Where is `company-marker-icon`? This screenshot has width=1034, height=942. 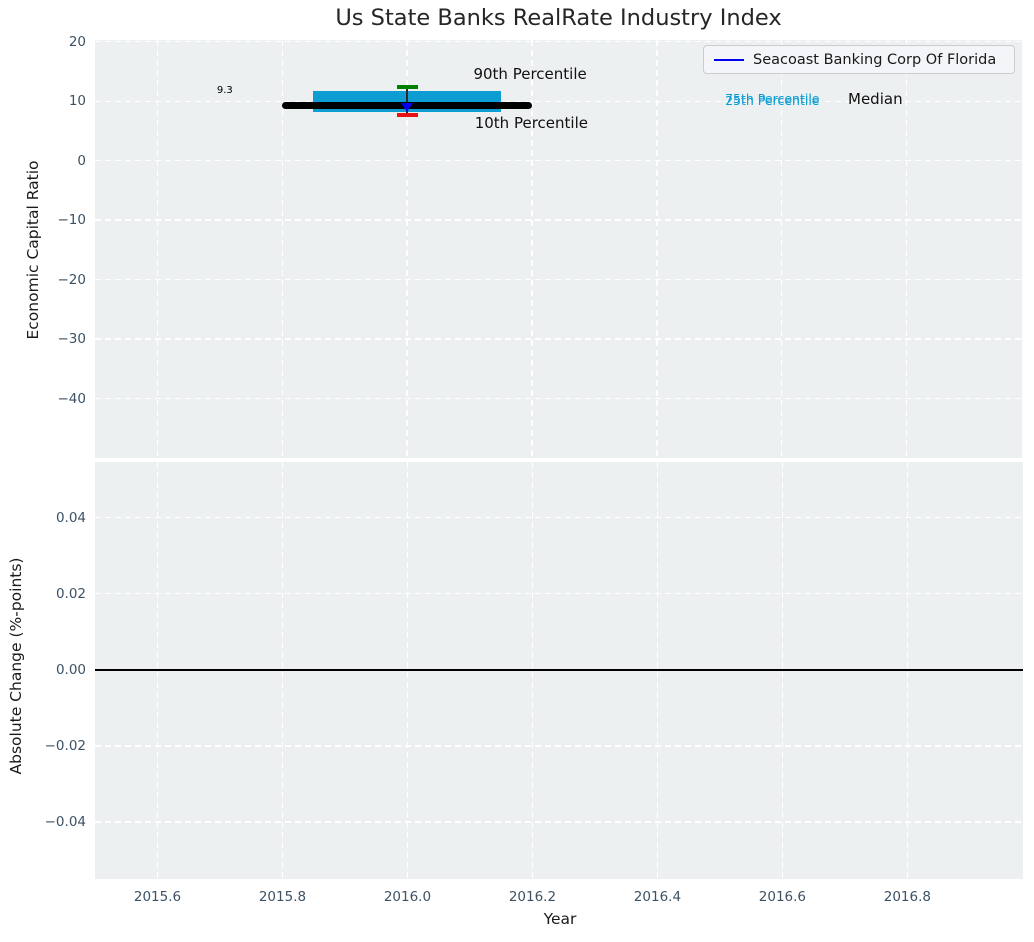
company-marker-icon is located at coordinates (406, 108).